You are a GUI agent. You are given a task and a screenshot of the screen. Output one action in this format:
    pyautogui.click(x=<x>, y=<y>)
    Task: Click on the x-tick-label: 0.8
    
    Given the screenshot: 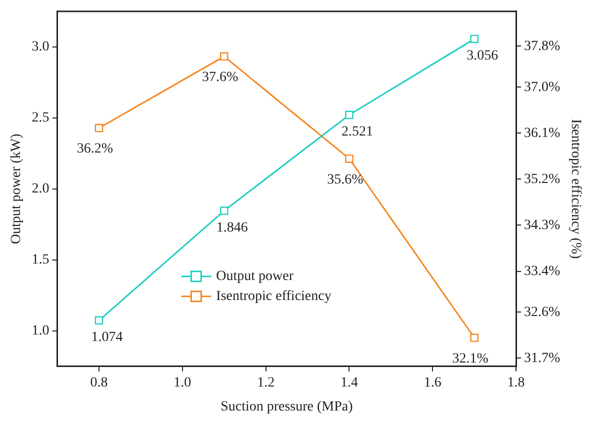 What is the action you would take?
    pyautogui.click(x=99, y=382)
    